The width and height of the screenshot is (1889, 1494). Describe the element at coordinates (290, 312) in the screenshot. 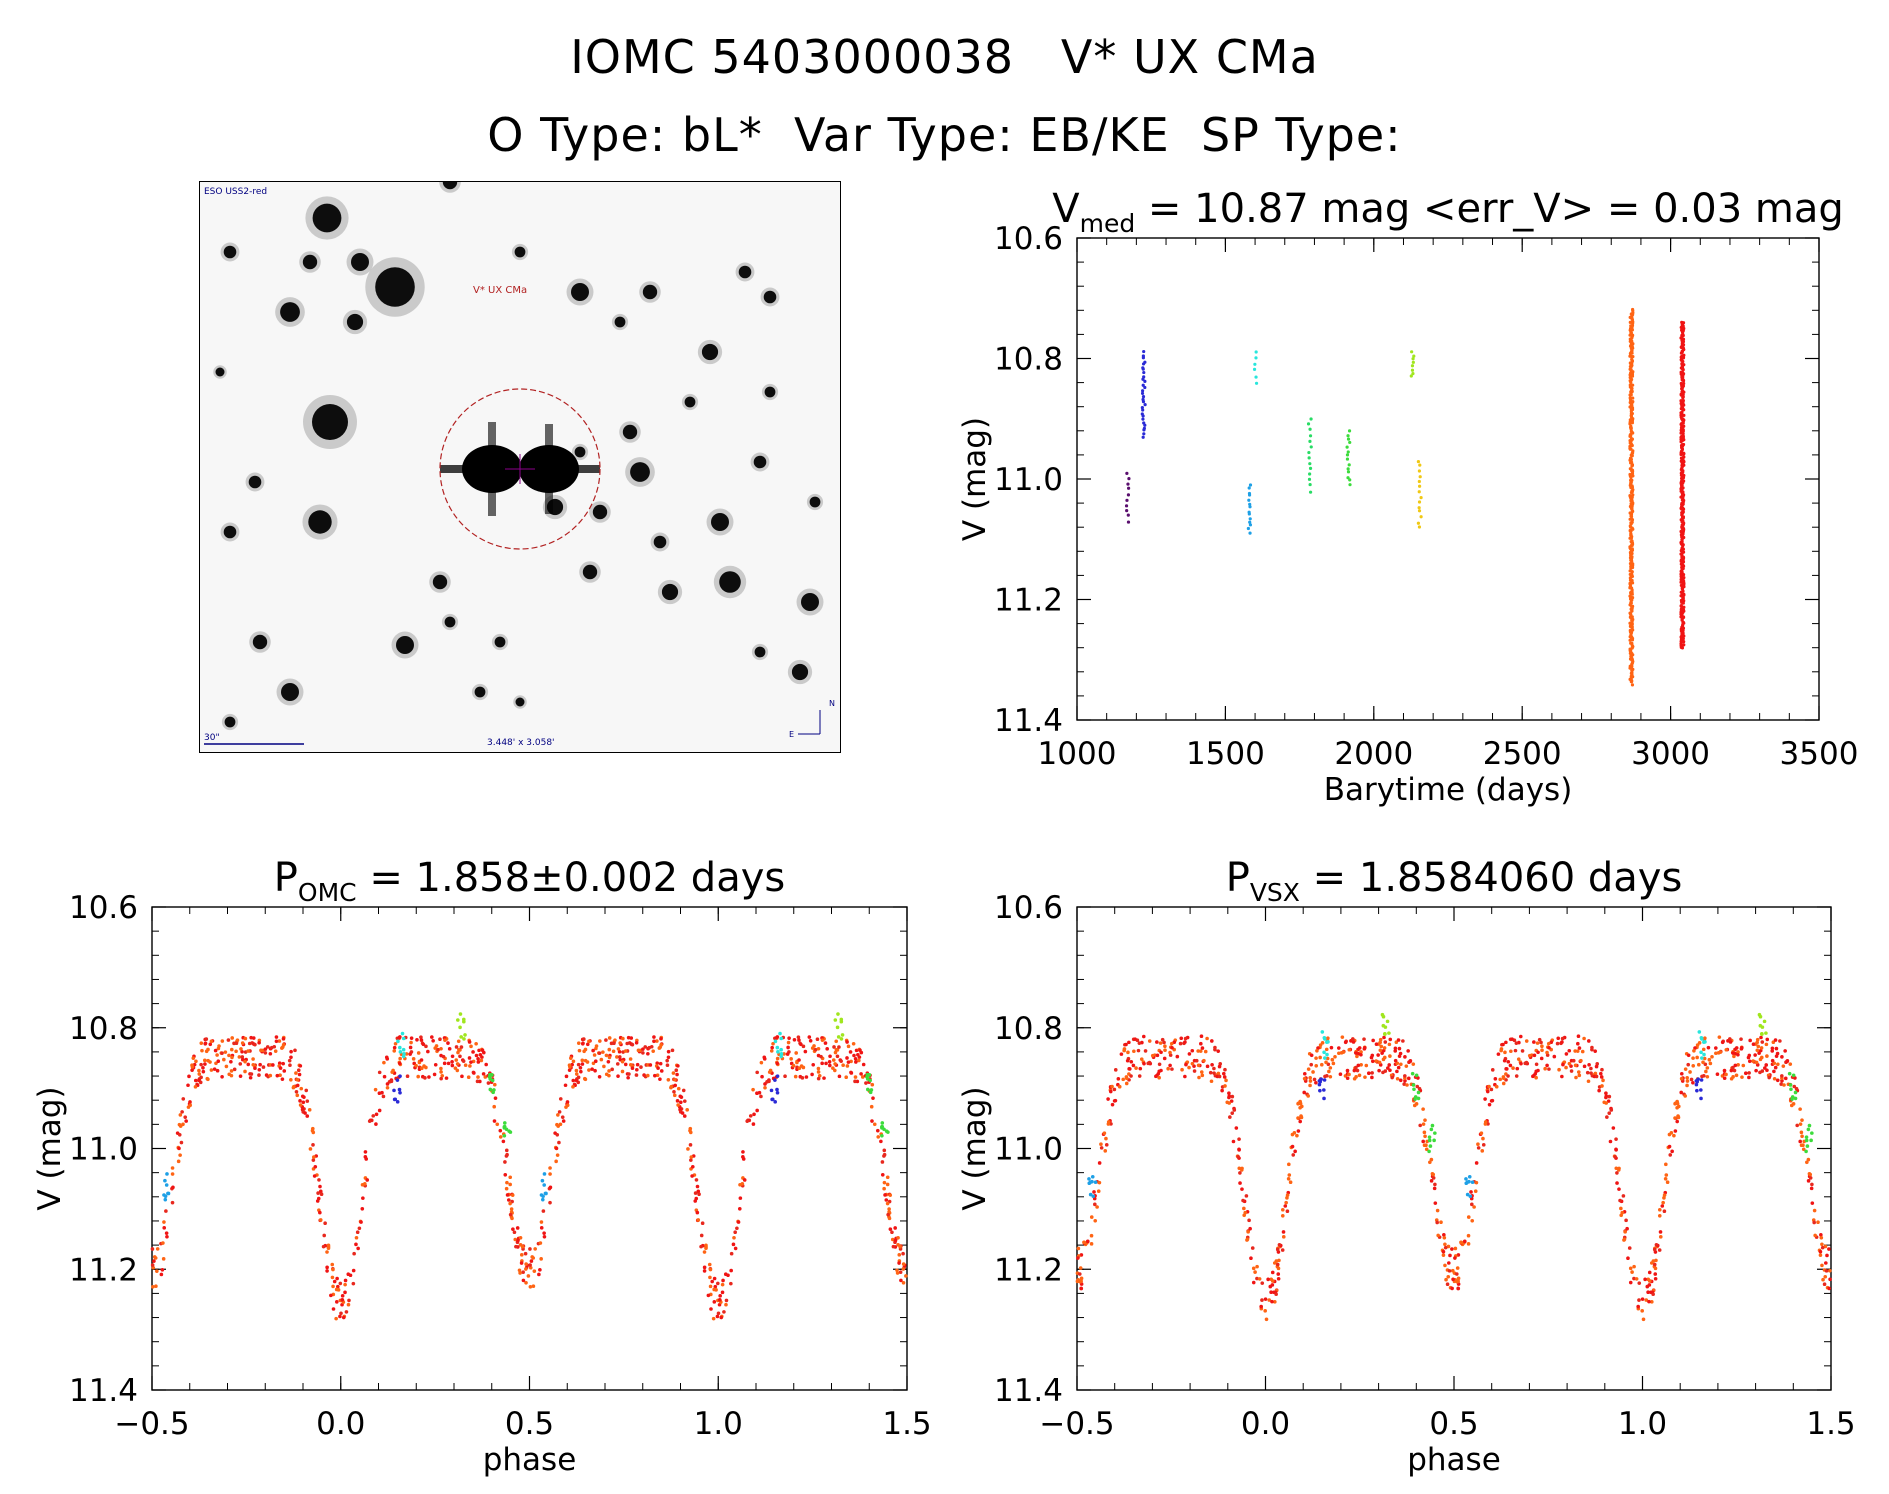

I see `field-star` at that location.